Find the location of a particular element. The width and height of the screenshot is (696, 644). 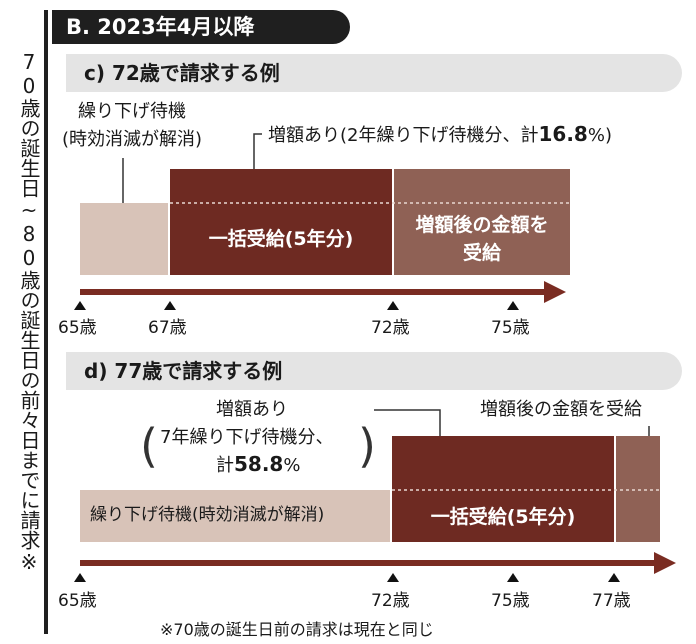

d-deferral-label: 繰り下げ待機(時効消滅が解消) is located at coordinates (207, 515).